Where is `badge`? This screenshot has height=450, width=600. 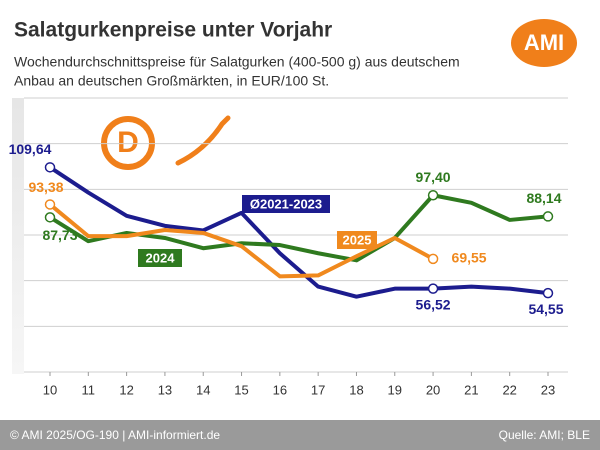
badge is located at coordinates (128, 143).